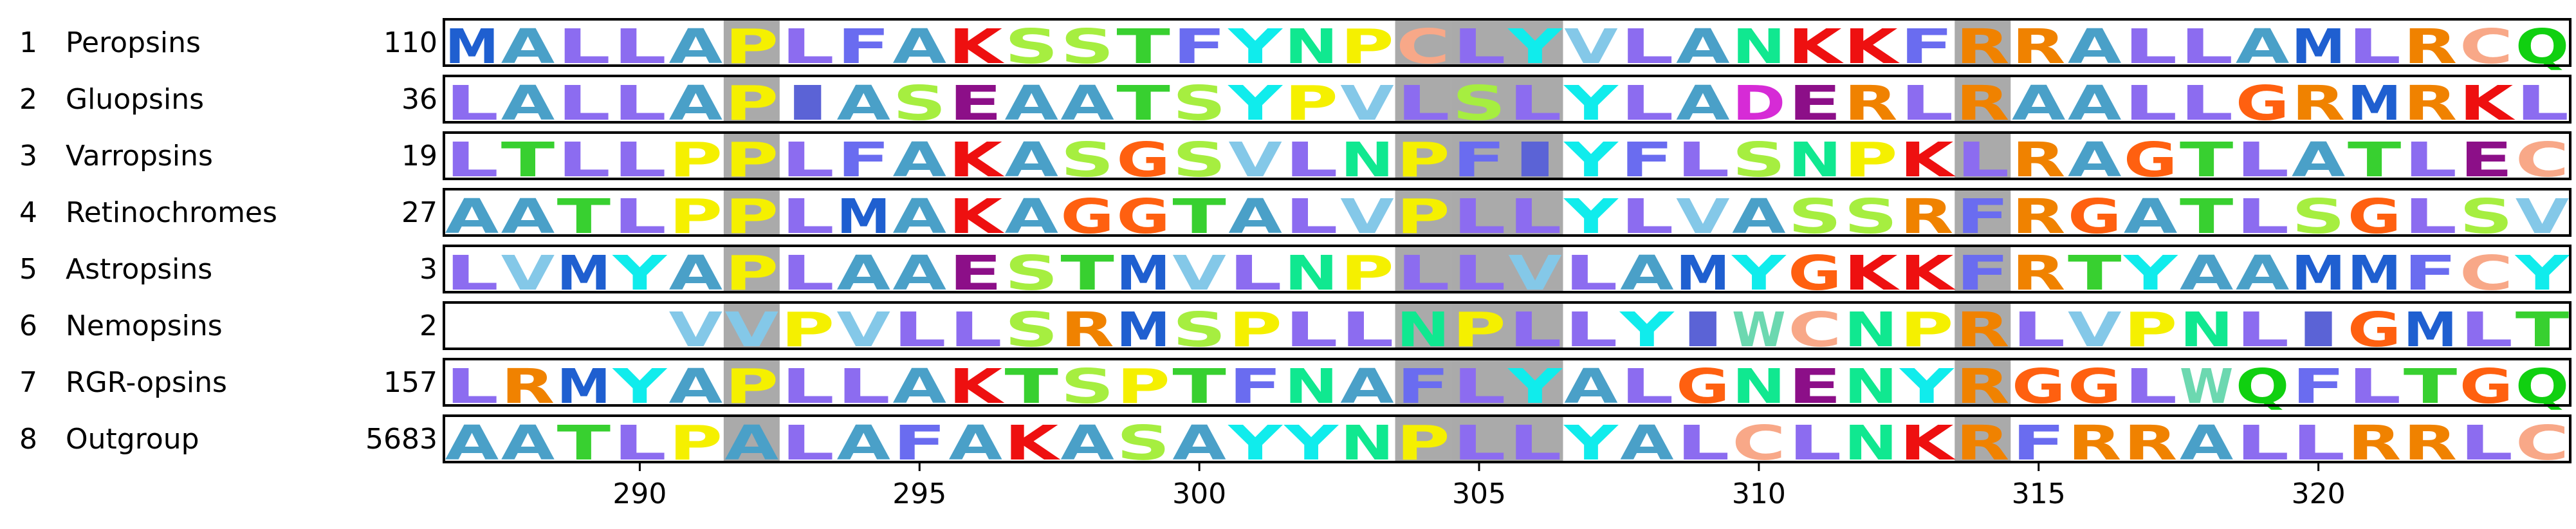  Describe the element at coordinates (410, 42) in the screenshot. I see `row-count: 110` at that location.